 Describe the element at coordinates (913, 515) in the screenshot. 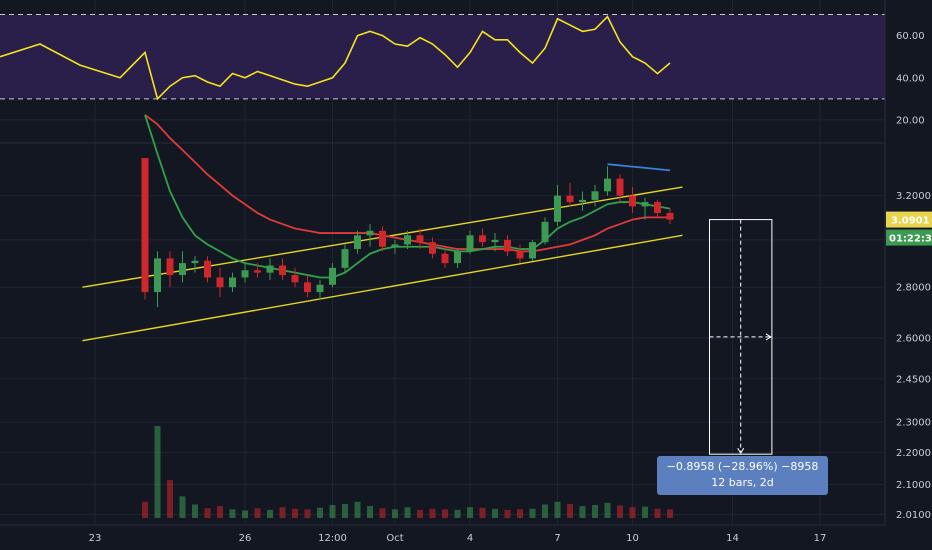

I see `price-tick-label: 2.0100` at that location.